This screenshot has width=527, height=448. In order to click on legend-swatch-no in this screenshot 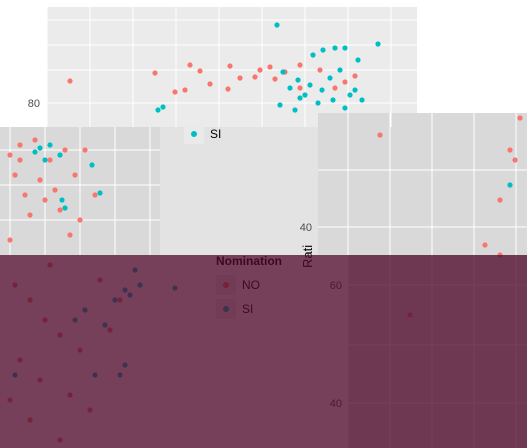, I will do `click(226, 285)`.